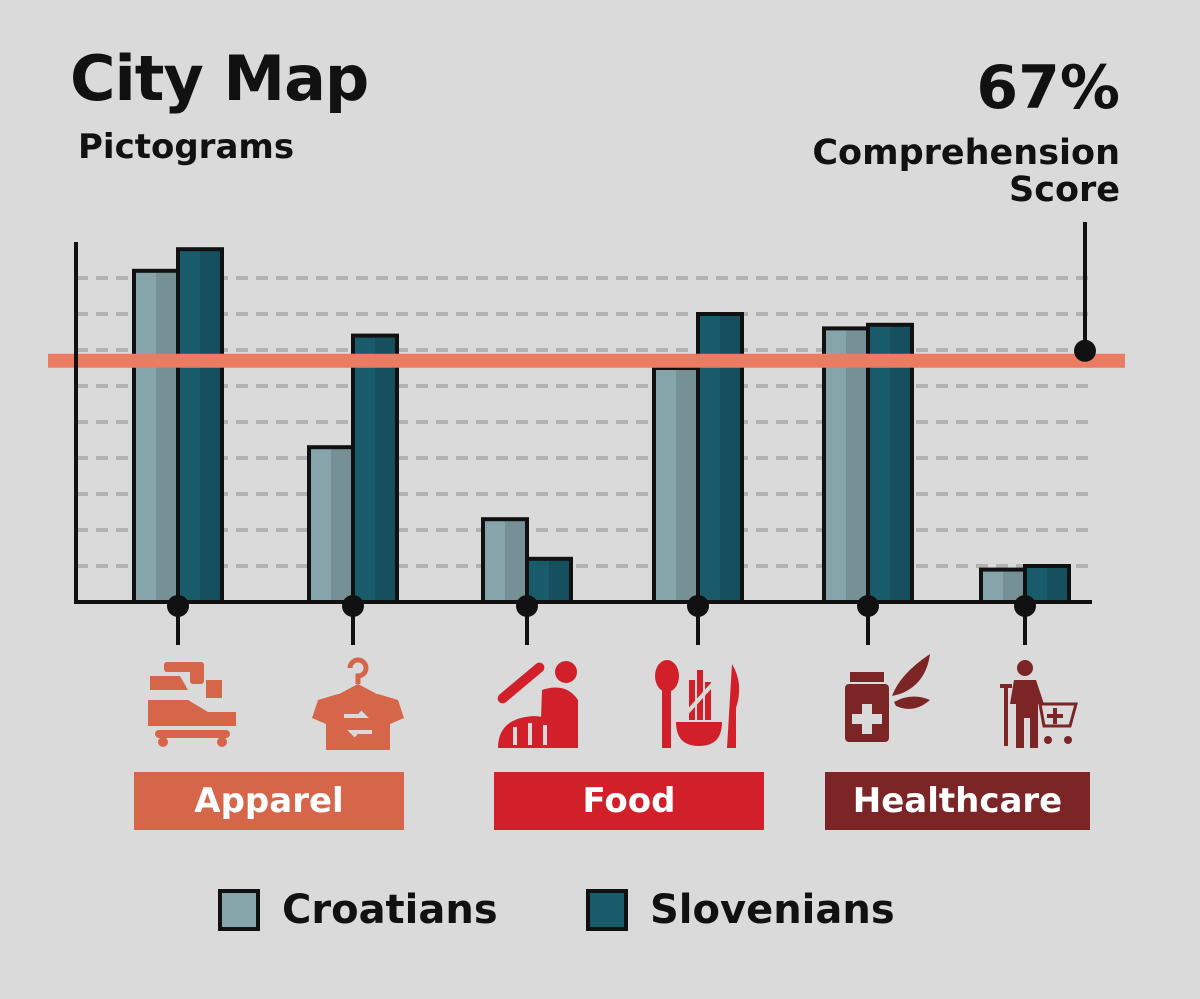 This screenshot has height=999, width=1200. What do you see at coordinates (601, 620) in the screenshot?
I see `category-ticks` at bounding box center [601, 620].